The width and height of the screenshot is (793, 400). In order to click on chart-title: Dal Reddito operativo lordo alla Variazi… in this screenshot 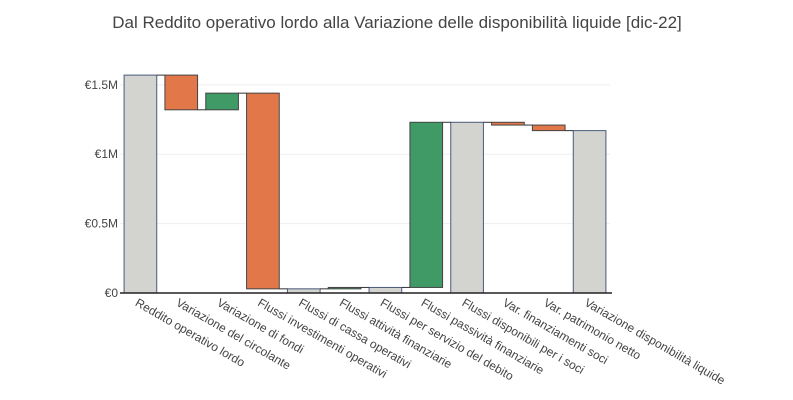, I will do `click(397, 22)`.